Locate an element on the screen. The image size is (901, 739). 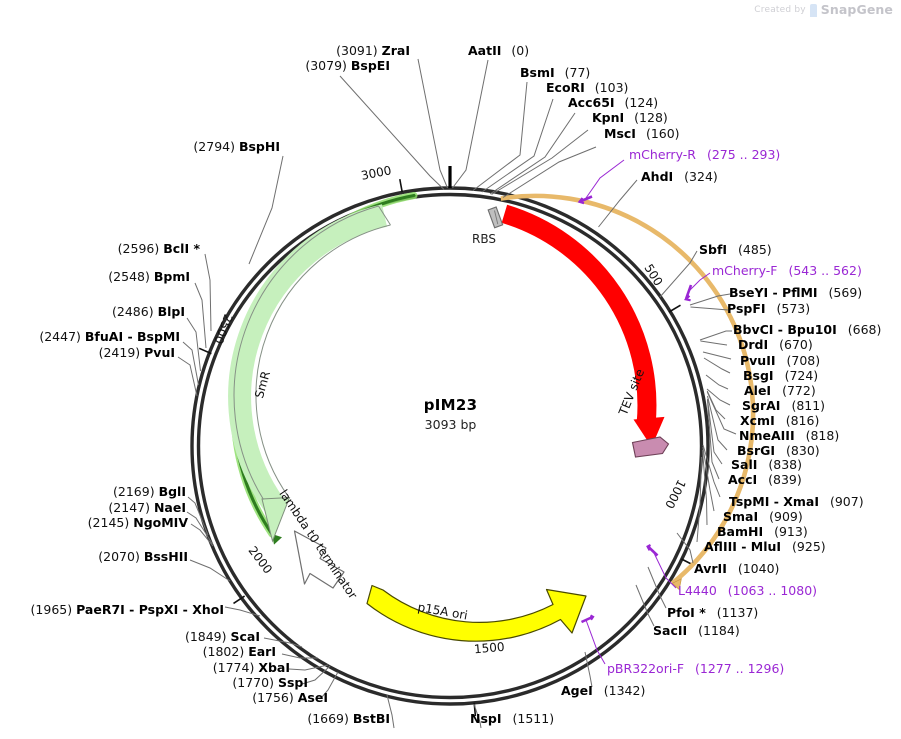
site-label-xcmi: XcmI (816) is located at coordinates (780, 420).